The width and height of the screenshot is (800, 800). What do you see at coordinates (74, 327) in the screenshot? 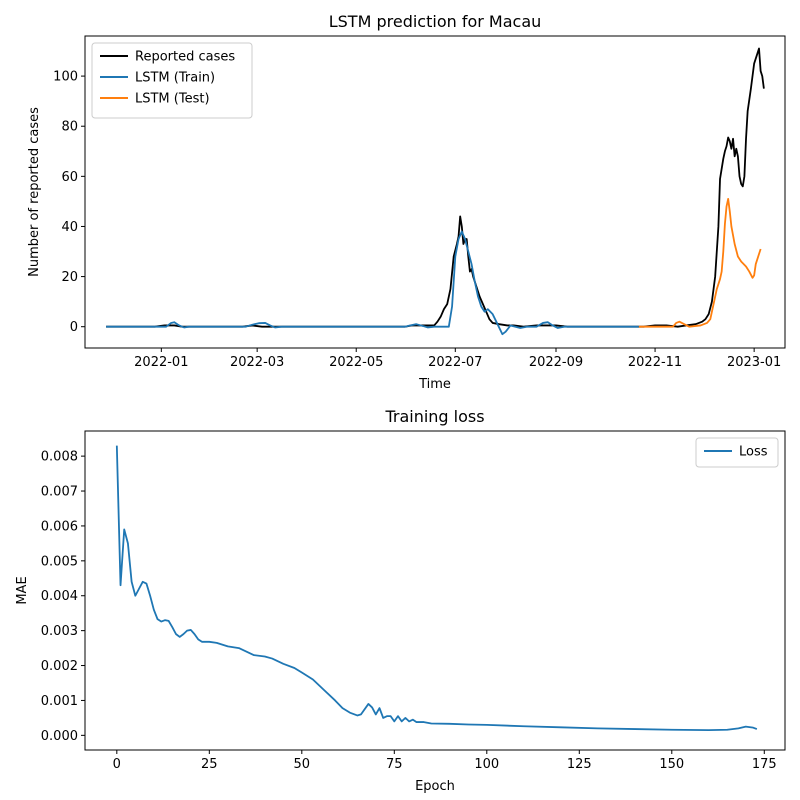
I see `y-tick-label: 0` at bounding box center [74, 327].